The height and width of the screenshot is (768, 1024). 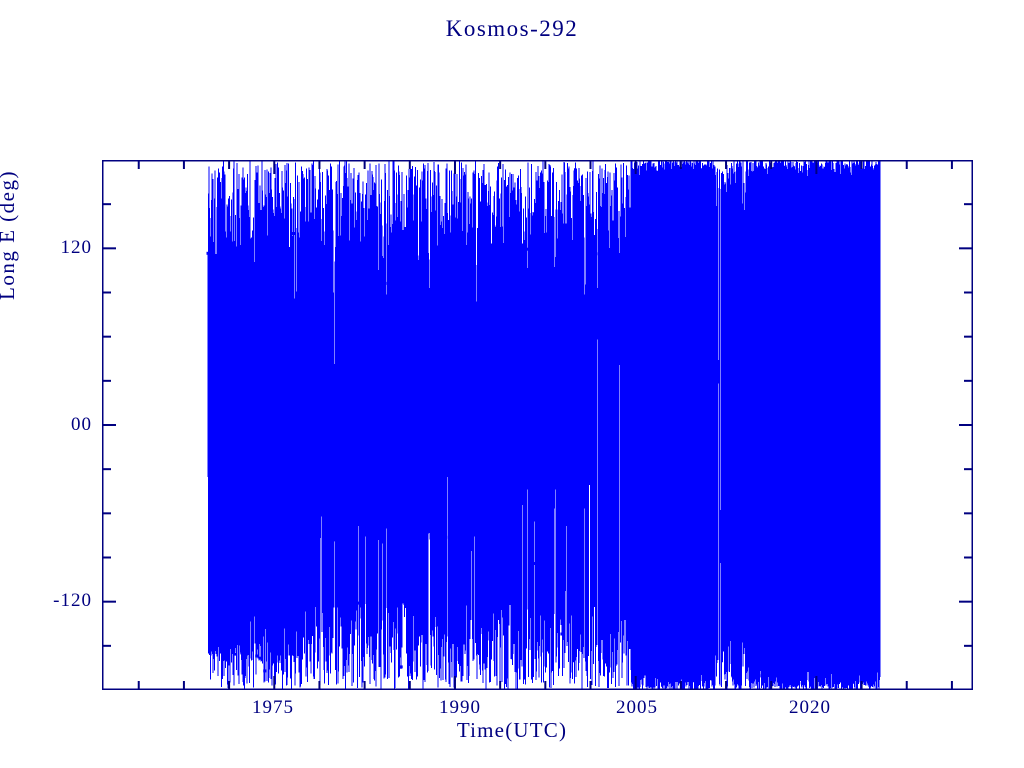 I want to click on x-tick-label-2005: 2005, so click(x=637, y=707).